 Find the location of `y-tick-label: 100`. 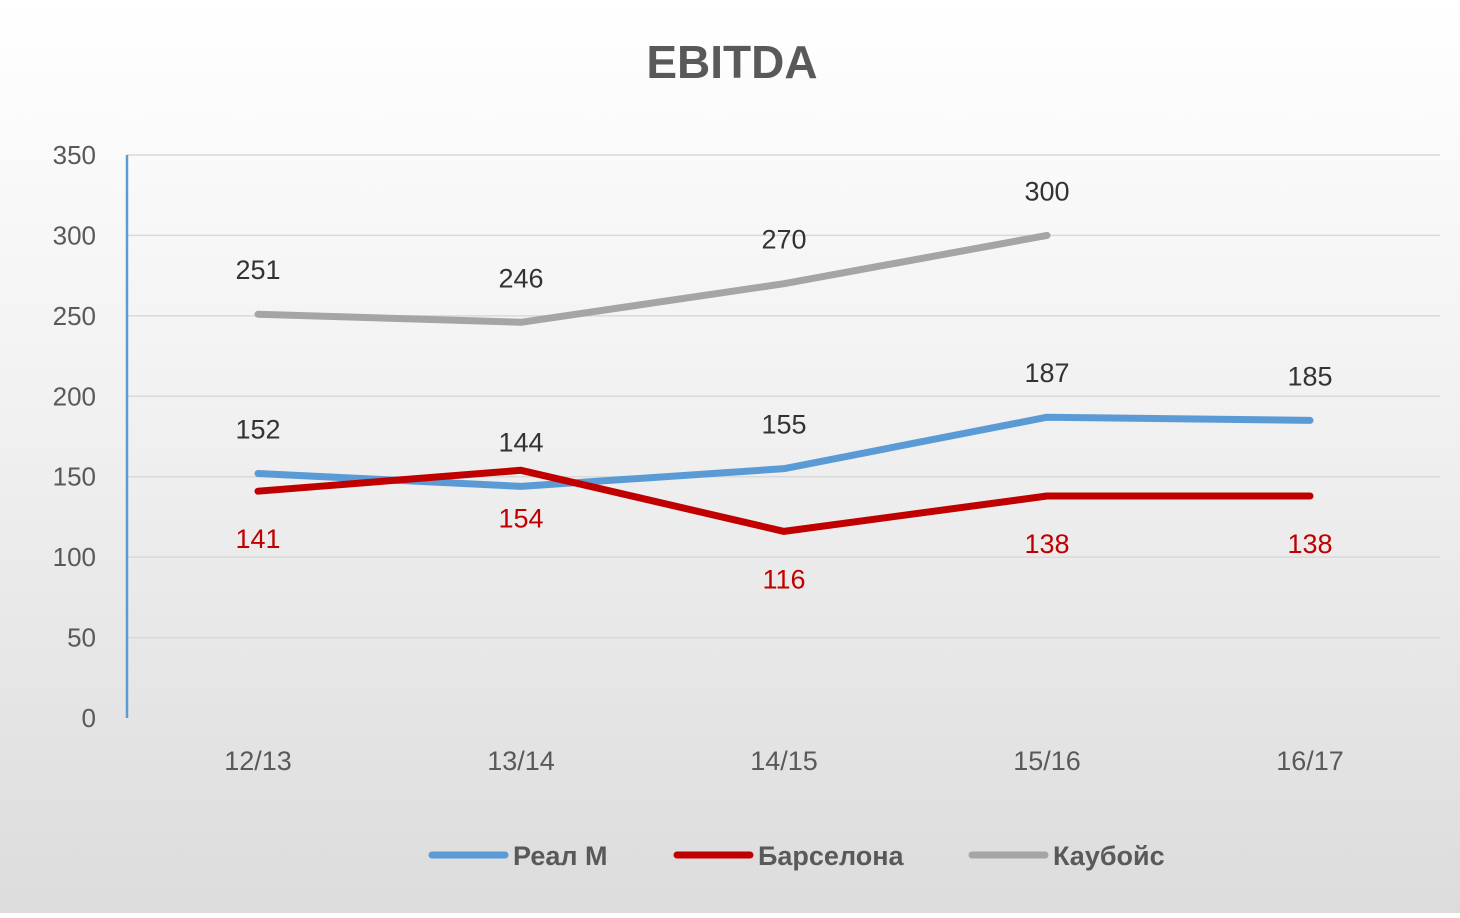

y-tick-label: 100 is located at coordinates (74, 557).